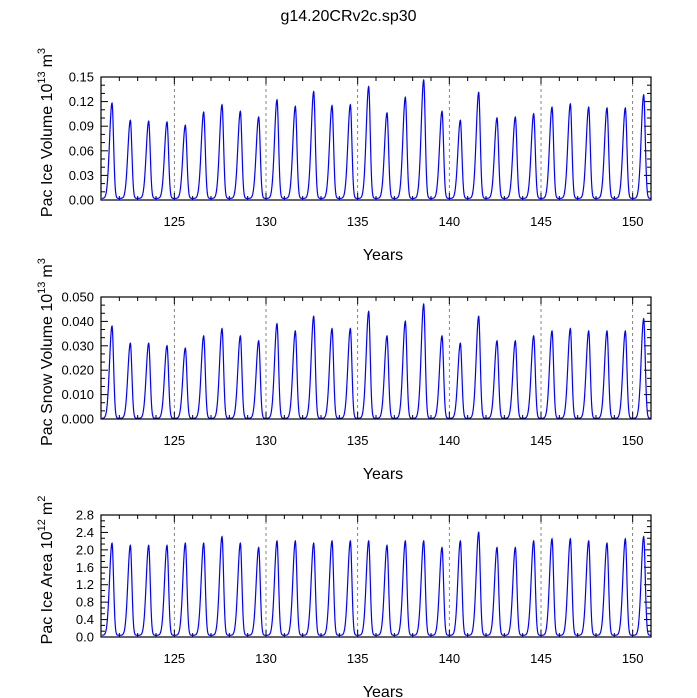 The image size is (697, 698). Describe the element at coordinates (77, 394) in the screenshot. I see `y-tick-label: 0.010` at that location.